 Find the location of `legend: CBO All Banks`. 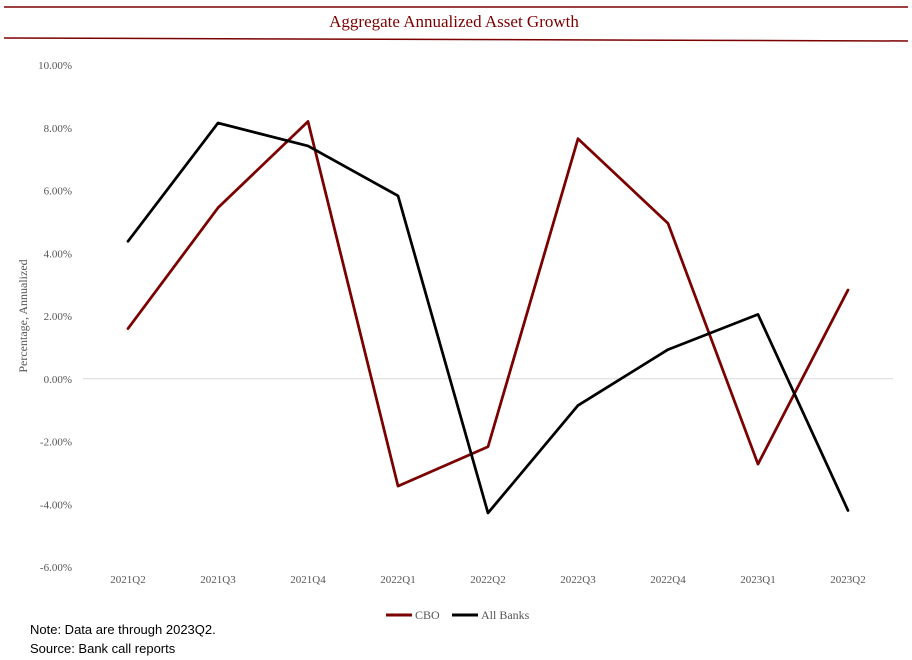

legend: CBO All Banks is located at coordinates (458, 615).